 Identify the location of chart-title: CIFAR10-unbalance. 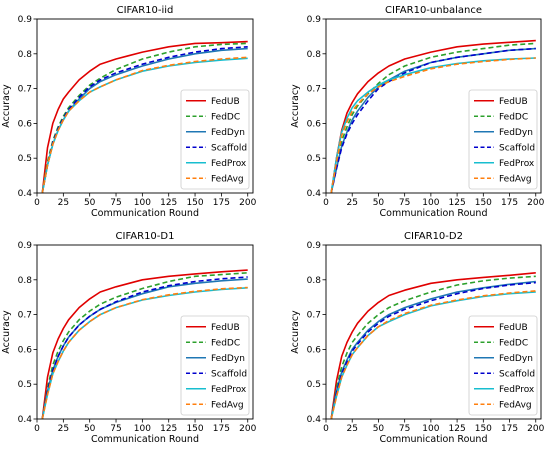
(433, 10).